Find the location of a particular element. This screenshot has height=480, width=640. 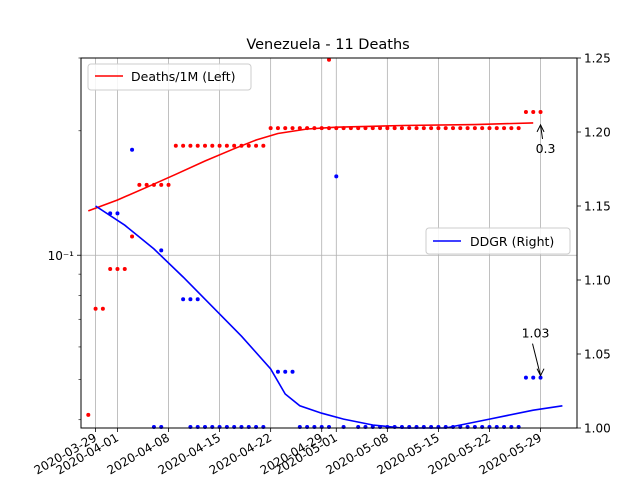

annotations: 0.3 1.03 is located at coordinates (539, 250).